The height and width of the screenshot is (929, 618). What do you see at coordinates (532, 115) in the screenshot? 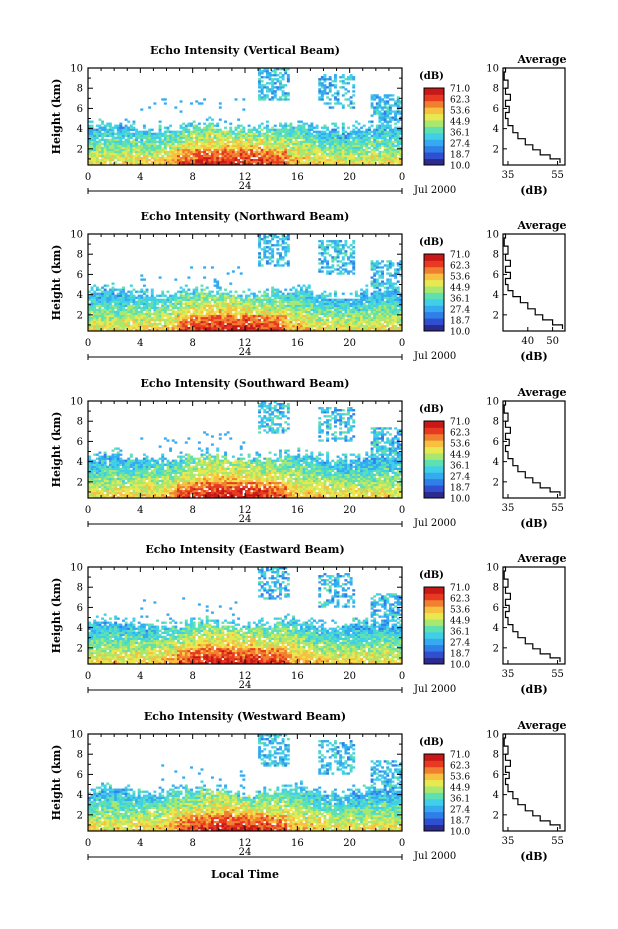
I see `average-line` at bounding box center [532, 115].